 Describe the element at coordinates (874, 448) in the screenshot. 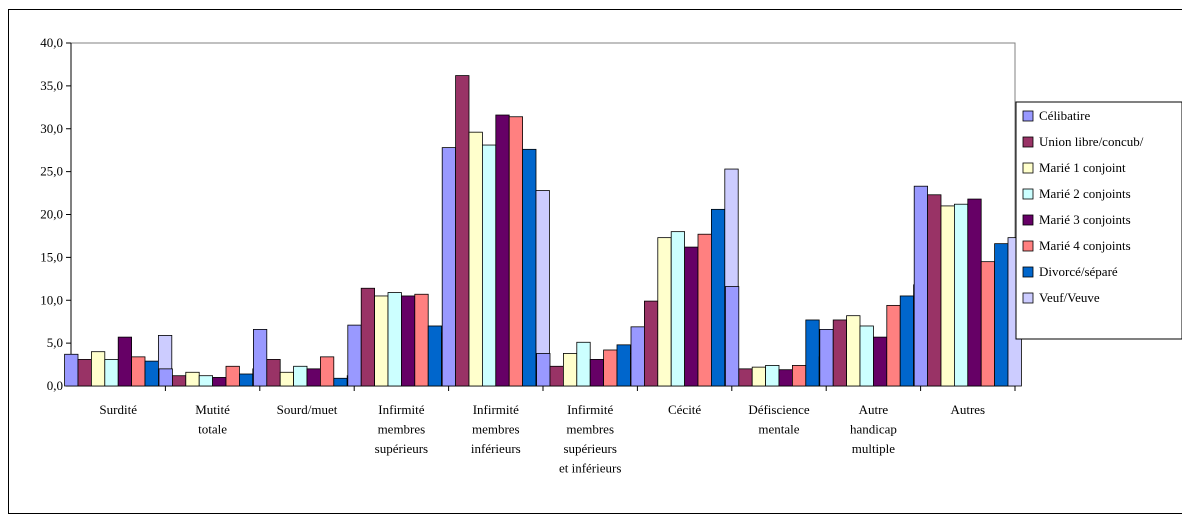

I see `x-tick-label: multiple` at that location.